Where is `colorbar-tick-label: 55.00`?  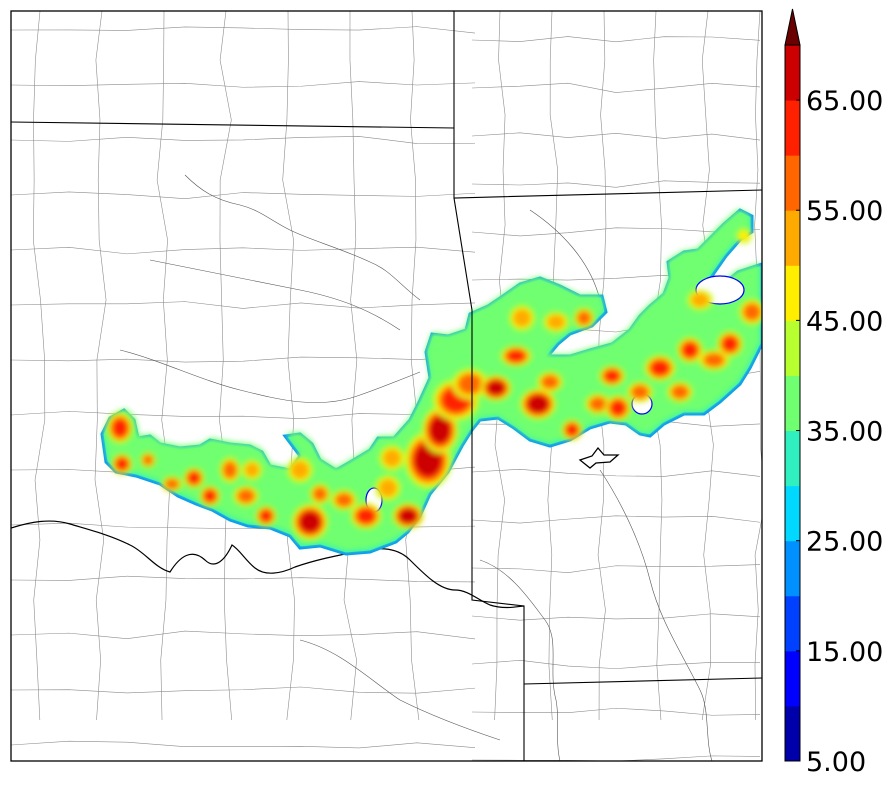
colorbar-tick-label: 55.00 is located at coordinates (844, 211).